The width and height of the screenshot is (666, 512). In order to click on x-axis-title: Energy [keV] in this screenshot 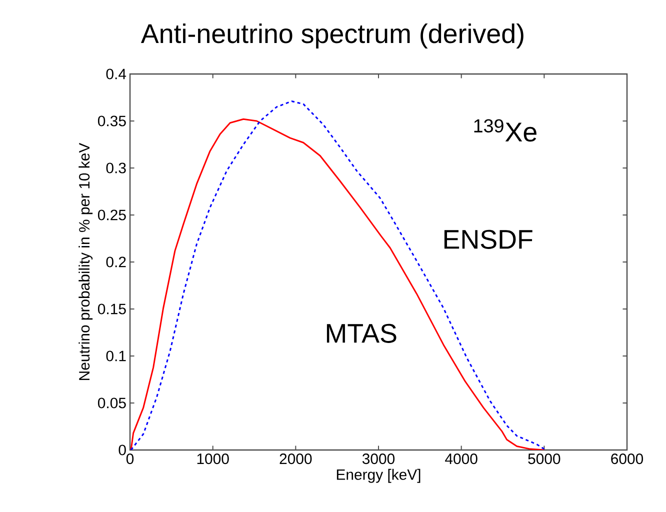, I will do `click(378, 475)`.